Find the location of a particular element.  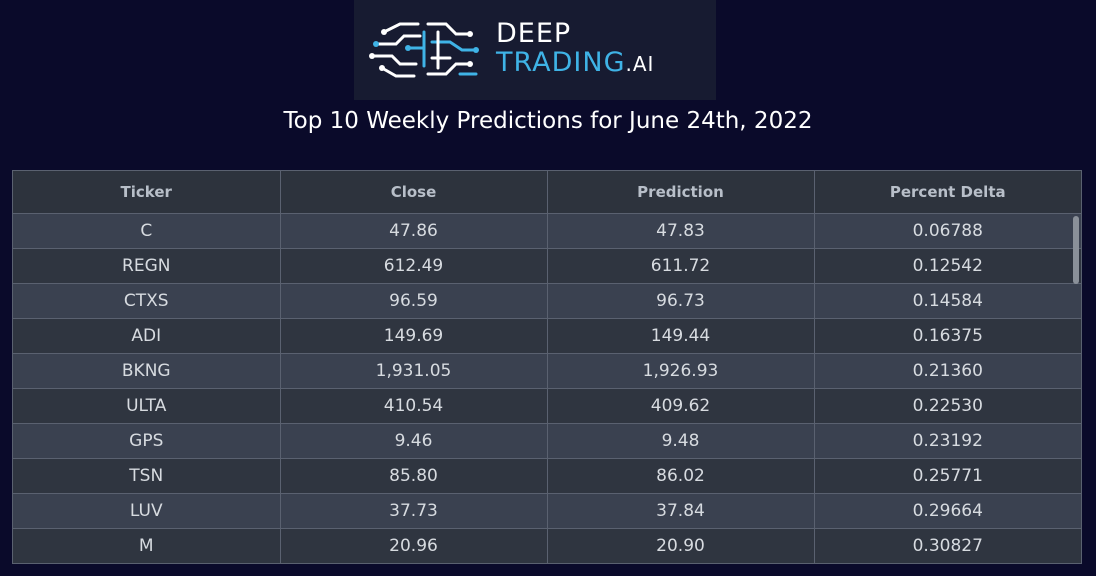

ticker-cell: CTXS is located at coordinates (147, 301).